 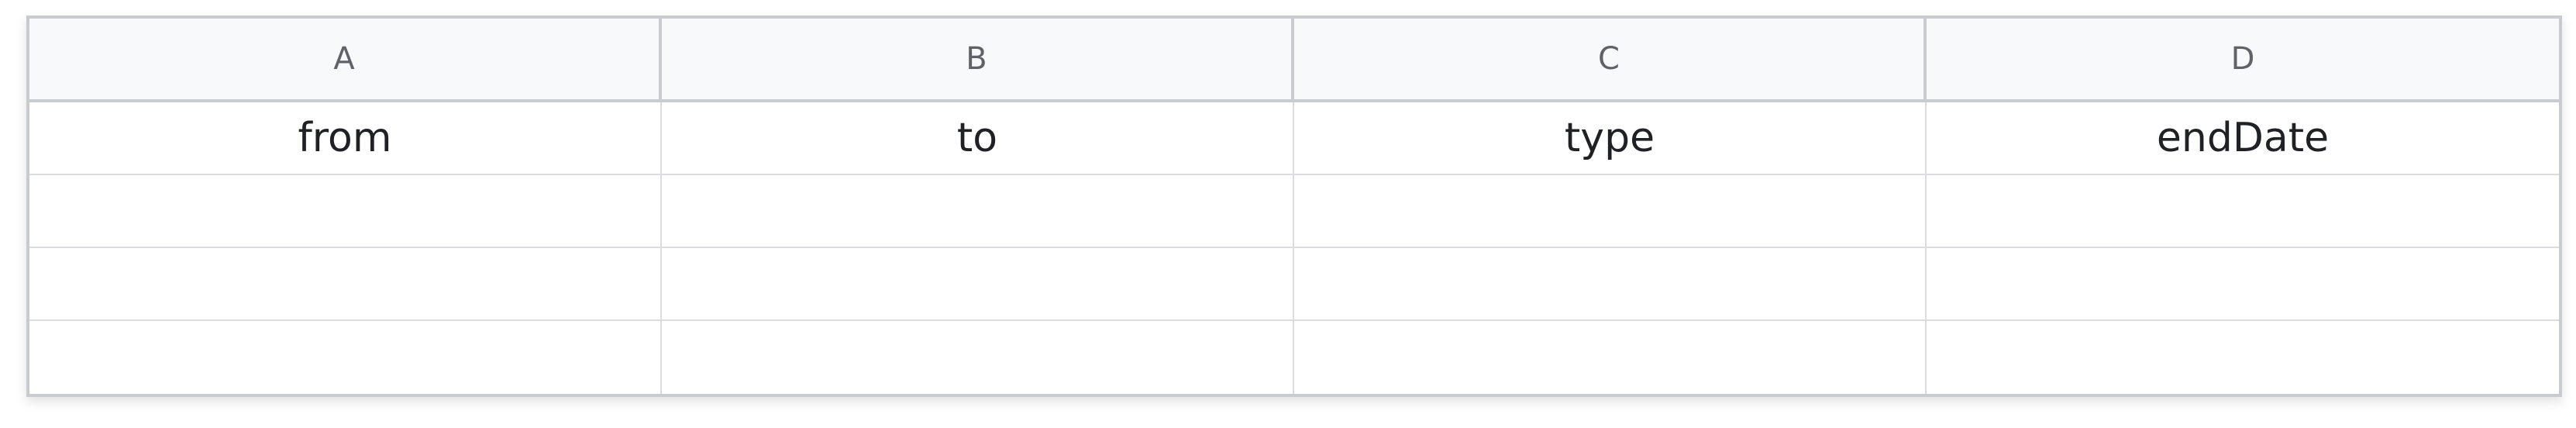 I want to click on cell-b3, so click(x=978, y=283).